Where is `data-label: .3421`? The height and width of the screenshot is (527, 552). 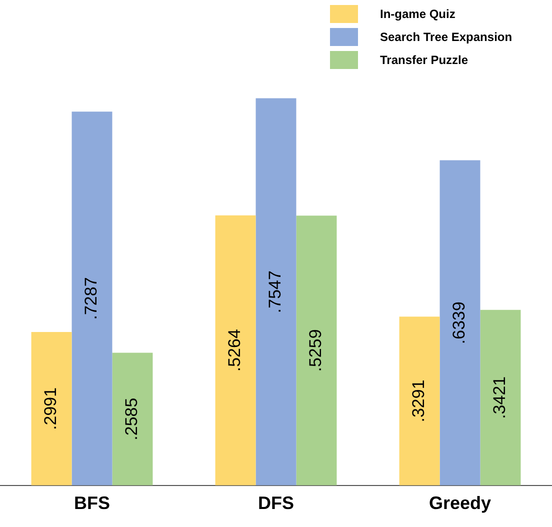
data-label: .3421 is located at coordinates (500, 397).